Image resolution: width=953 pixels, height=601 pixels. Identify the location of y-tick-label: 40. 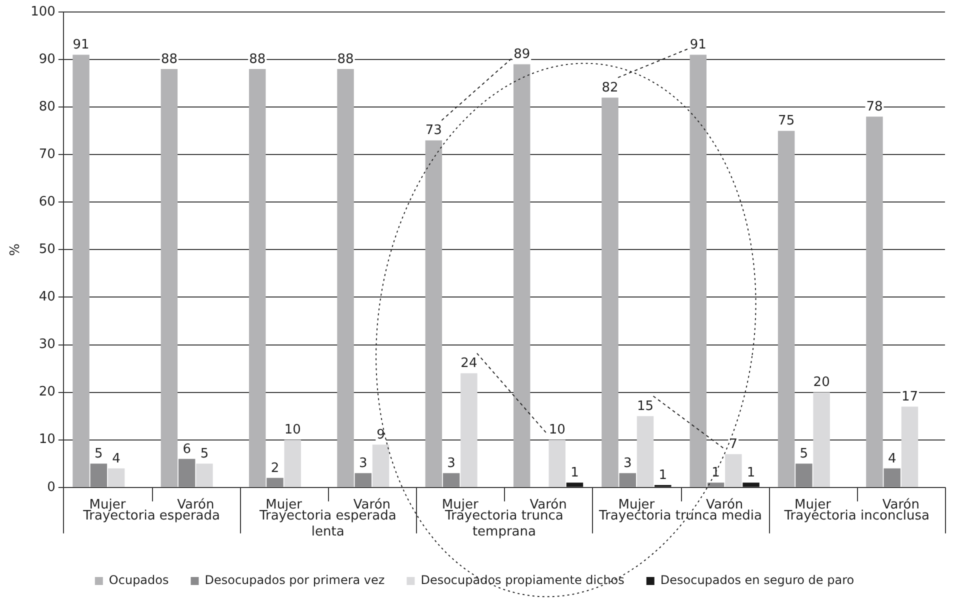
(47, 297).